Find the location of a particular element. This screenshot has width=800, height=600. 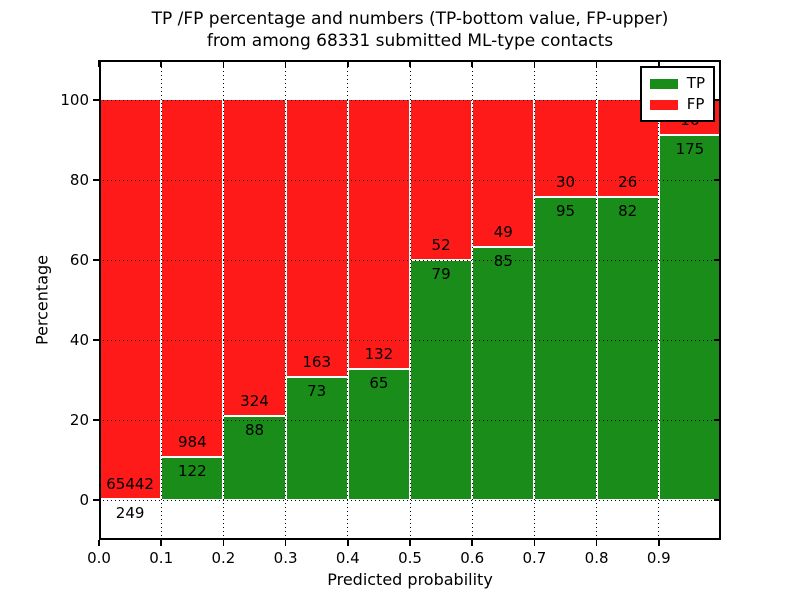

bar-count-label-tp: 73 is located at coordinates (317, 391).